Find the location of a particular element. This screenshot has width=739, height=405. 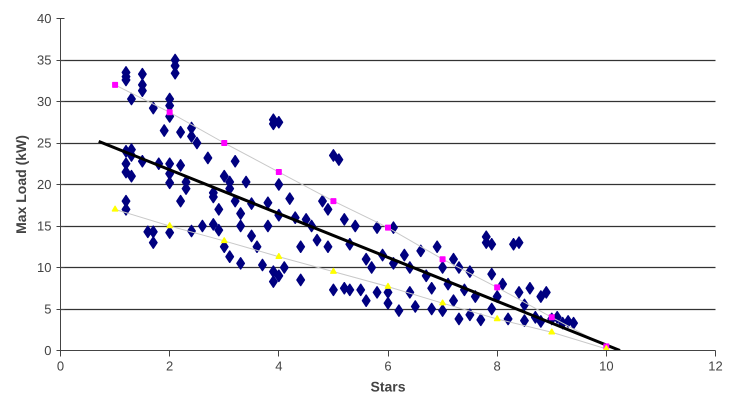

x-tick-label: 10 is located at coordinates (606, 366).